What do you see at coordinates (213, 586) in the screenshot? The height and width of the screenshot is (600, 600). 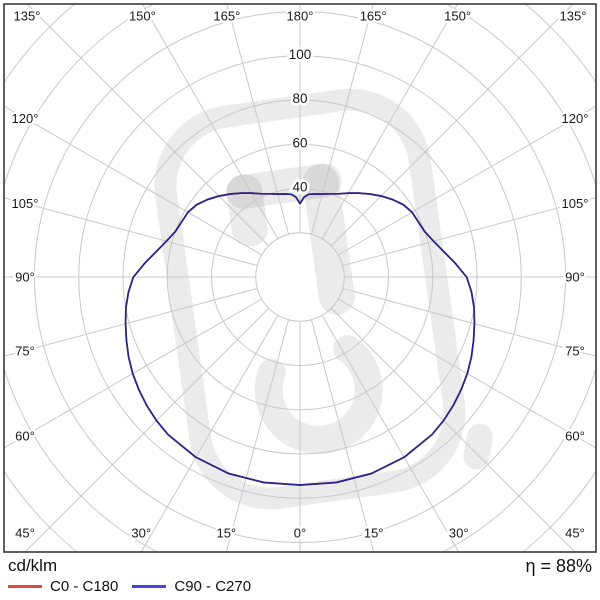 I see `legend-label-c90-c270: C90 - C270` at bounding box center [213, 586].